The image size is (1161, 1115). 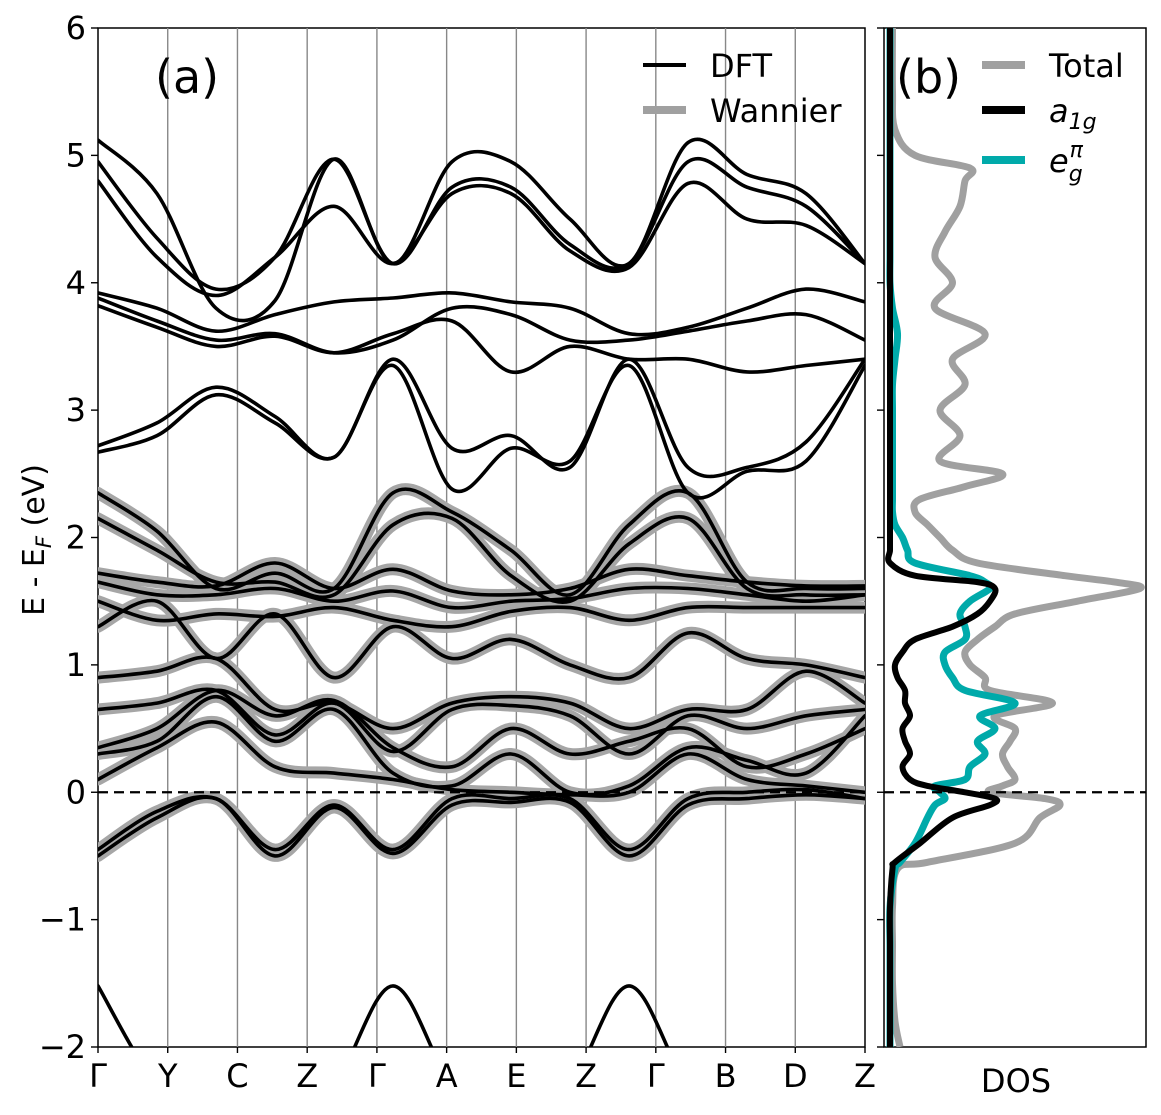 What do you see at coordinates (187, 77) in the screenshot?
I see `panel-a-label: (a)` at bounding box center [187, 77].